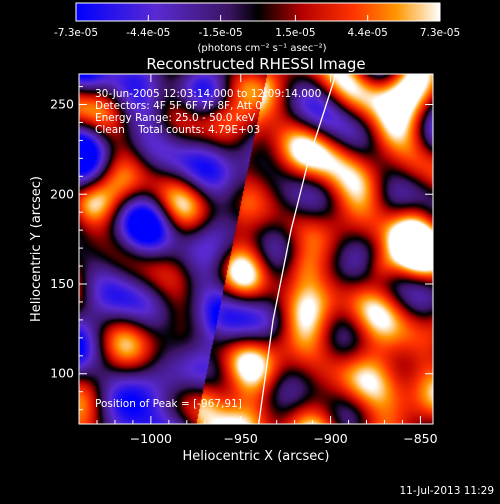 The image size is (500, 504). What do you see at coordinates (221, 33) in the screenshot?
I see `colorbar-tick-label: -1.5e-05` at bounding box center [221, 33].